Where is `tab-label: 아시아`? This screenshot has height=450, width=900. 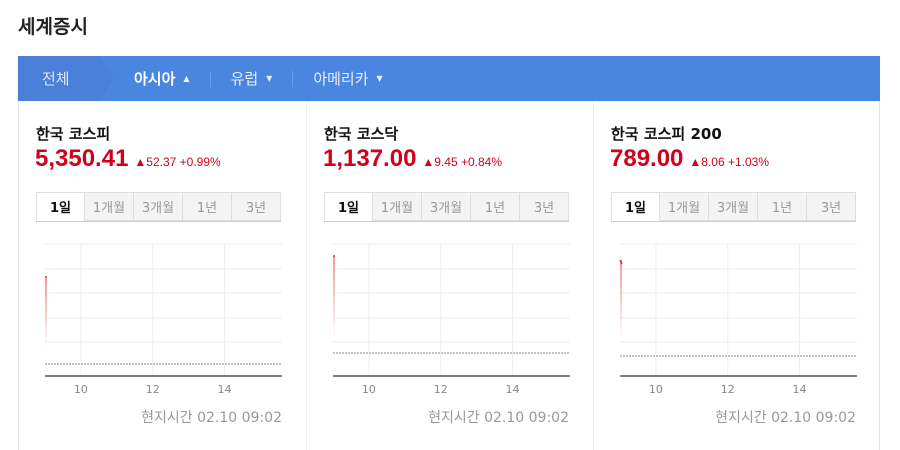
tab-label: 아시아 is located at coordinates (155, 79).